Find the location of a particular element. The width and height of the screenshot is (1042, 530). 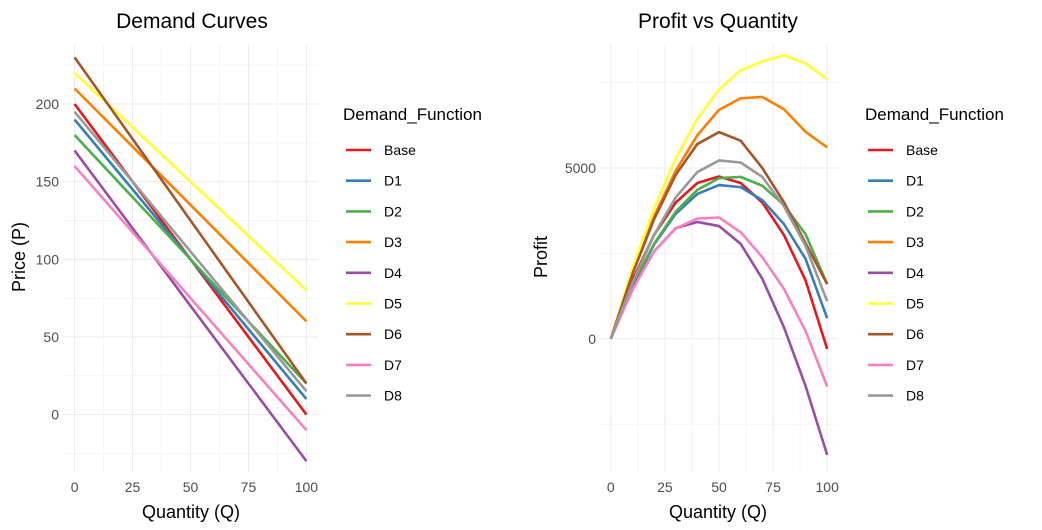

series-line-d4 is located at coordinates (190, 305).